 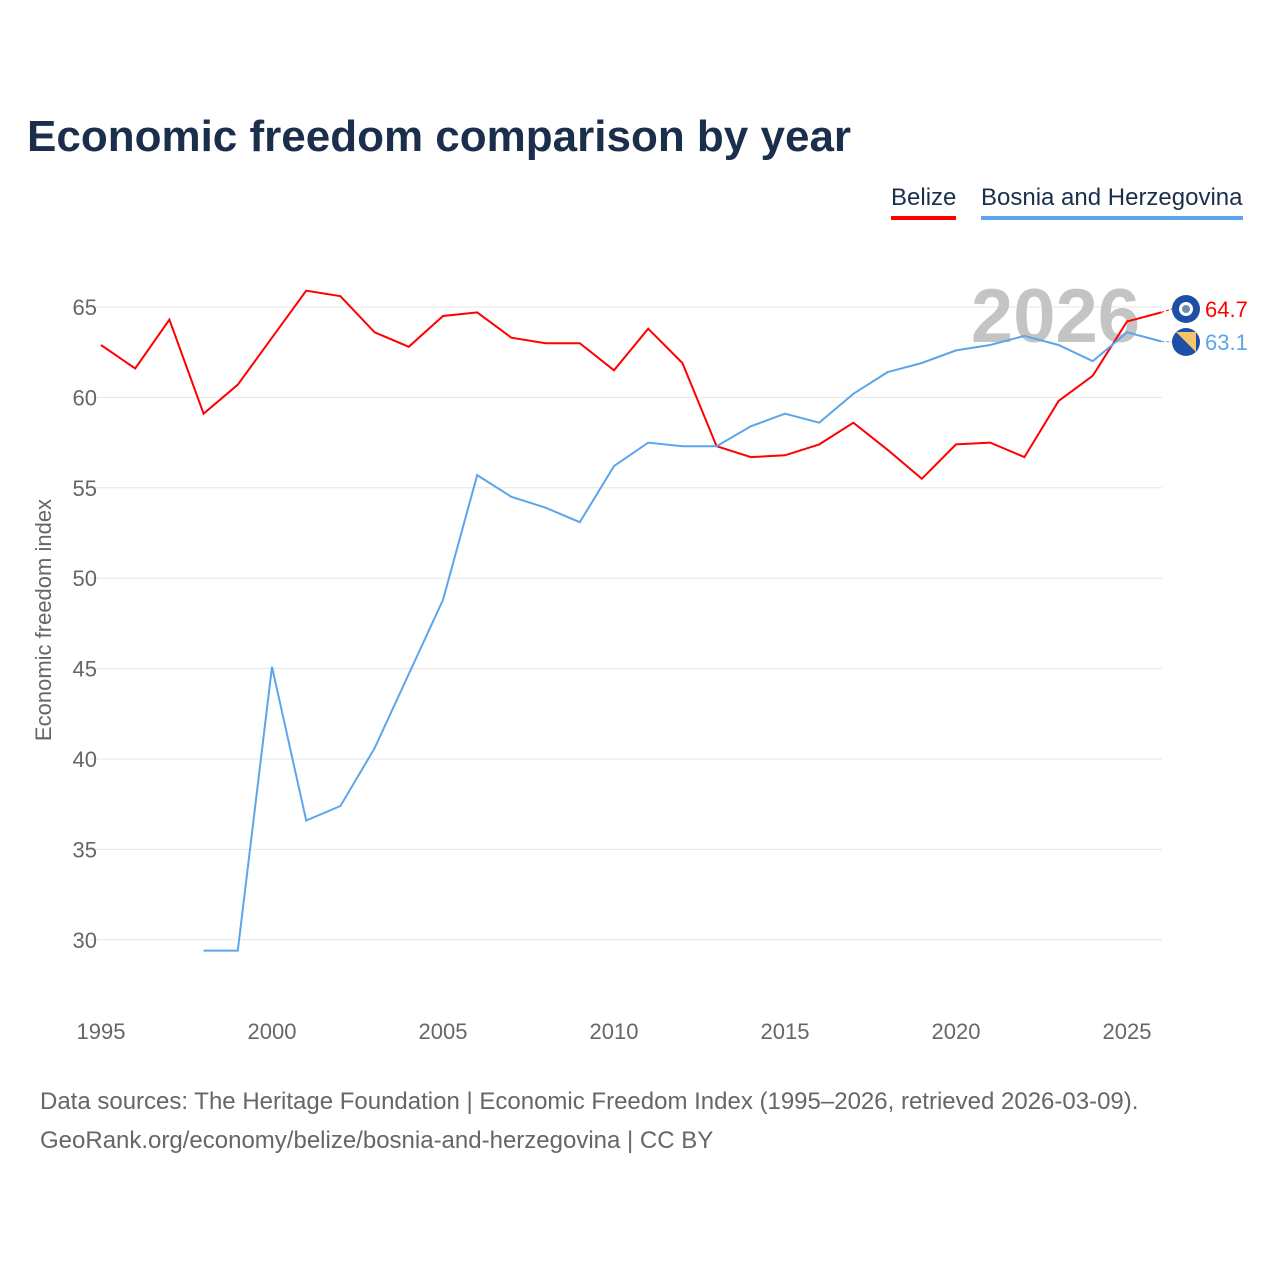 I want to click on y-tick-label: 60, so click(x=85, y=397).